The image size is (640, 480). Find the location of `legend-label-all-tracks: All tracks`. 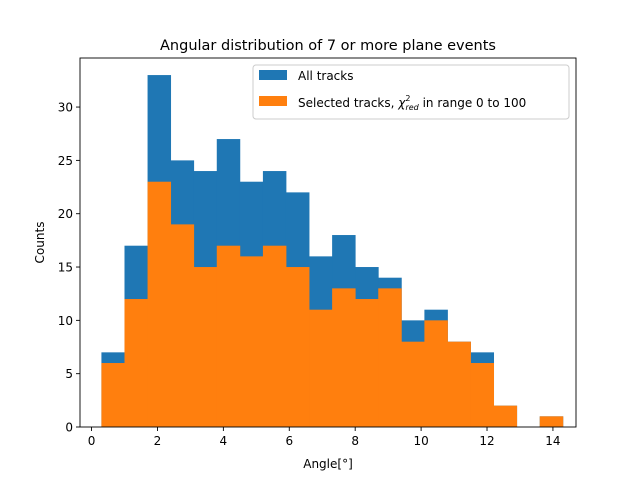

legend-label-all-tracks: All tracks is located at coordinates (325, 76).